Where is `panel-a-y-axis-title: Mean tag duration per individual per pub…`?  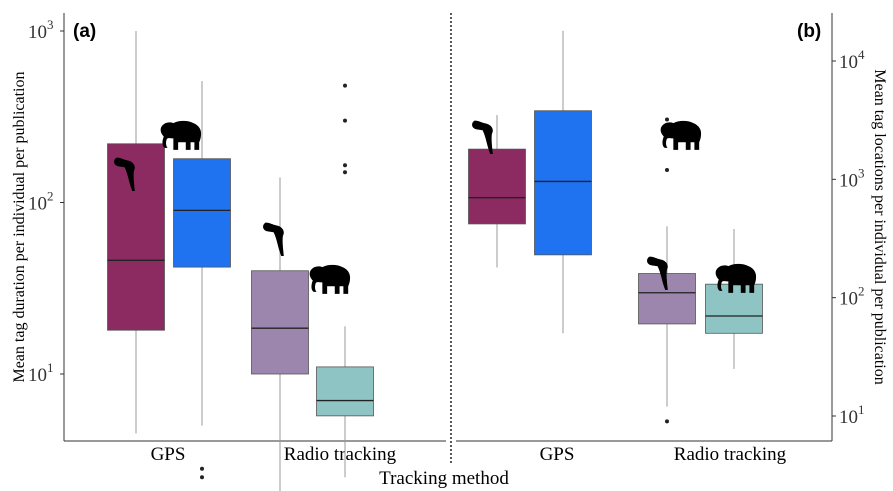 panel-a-y-axis-title: Mean tag duration per individual per pub… is located at coordinates (19, 226).